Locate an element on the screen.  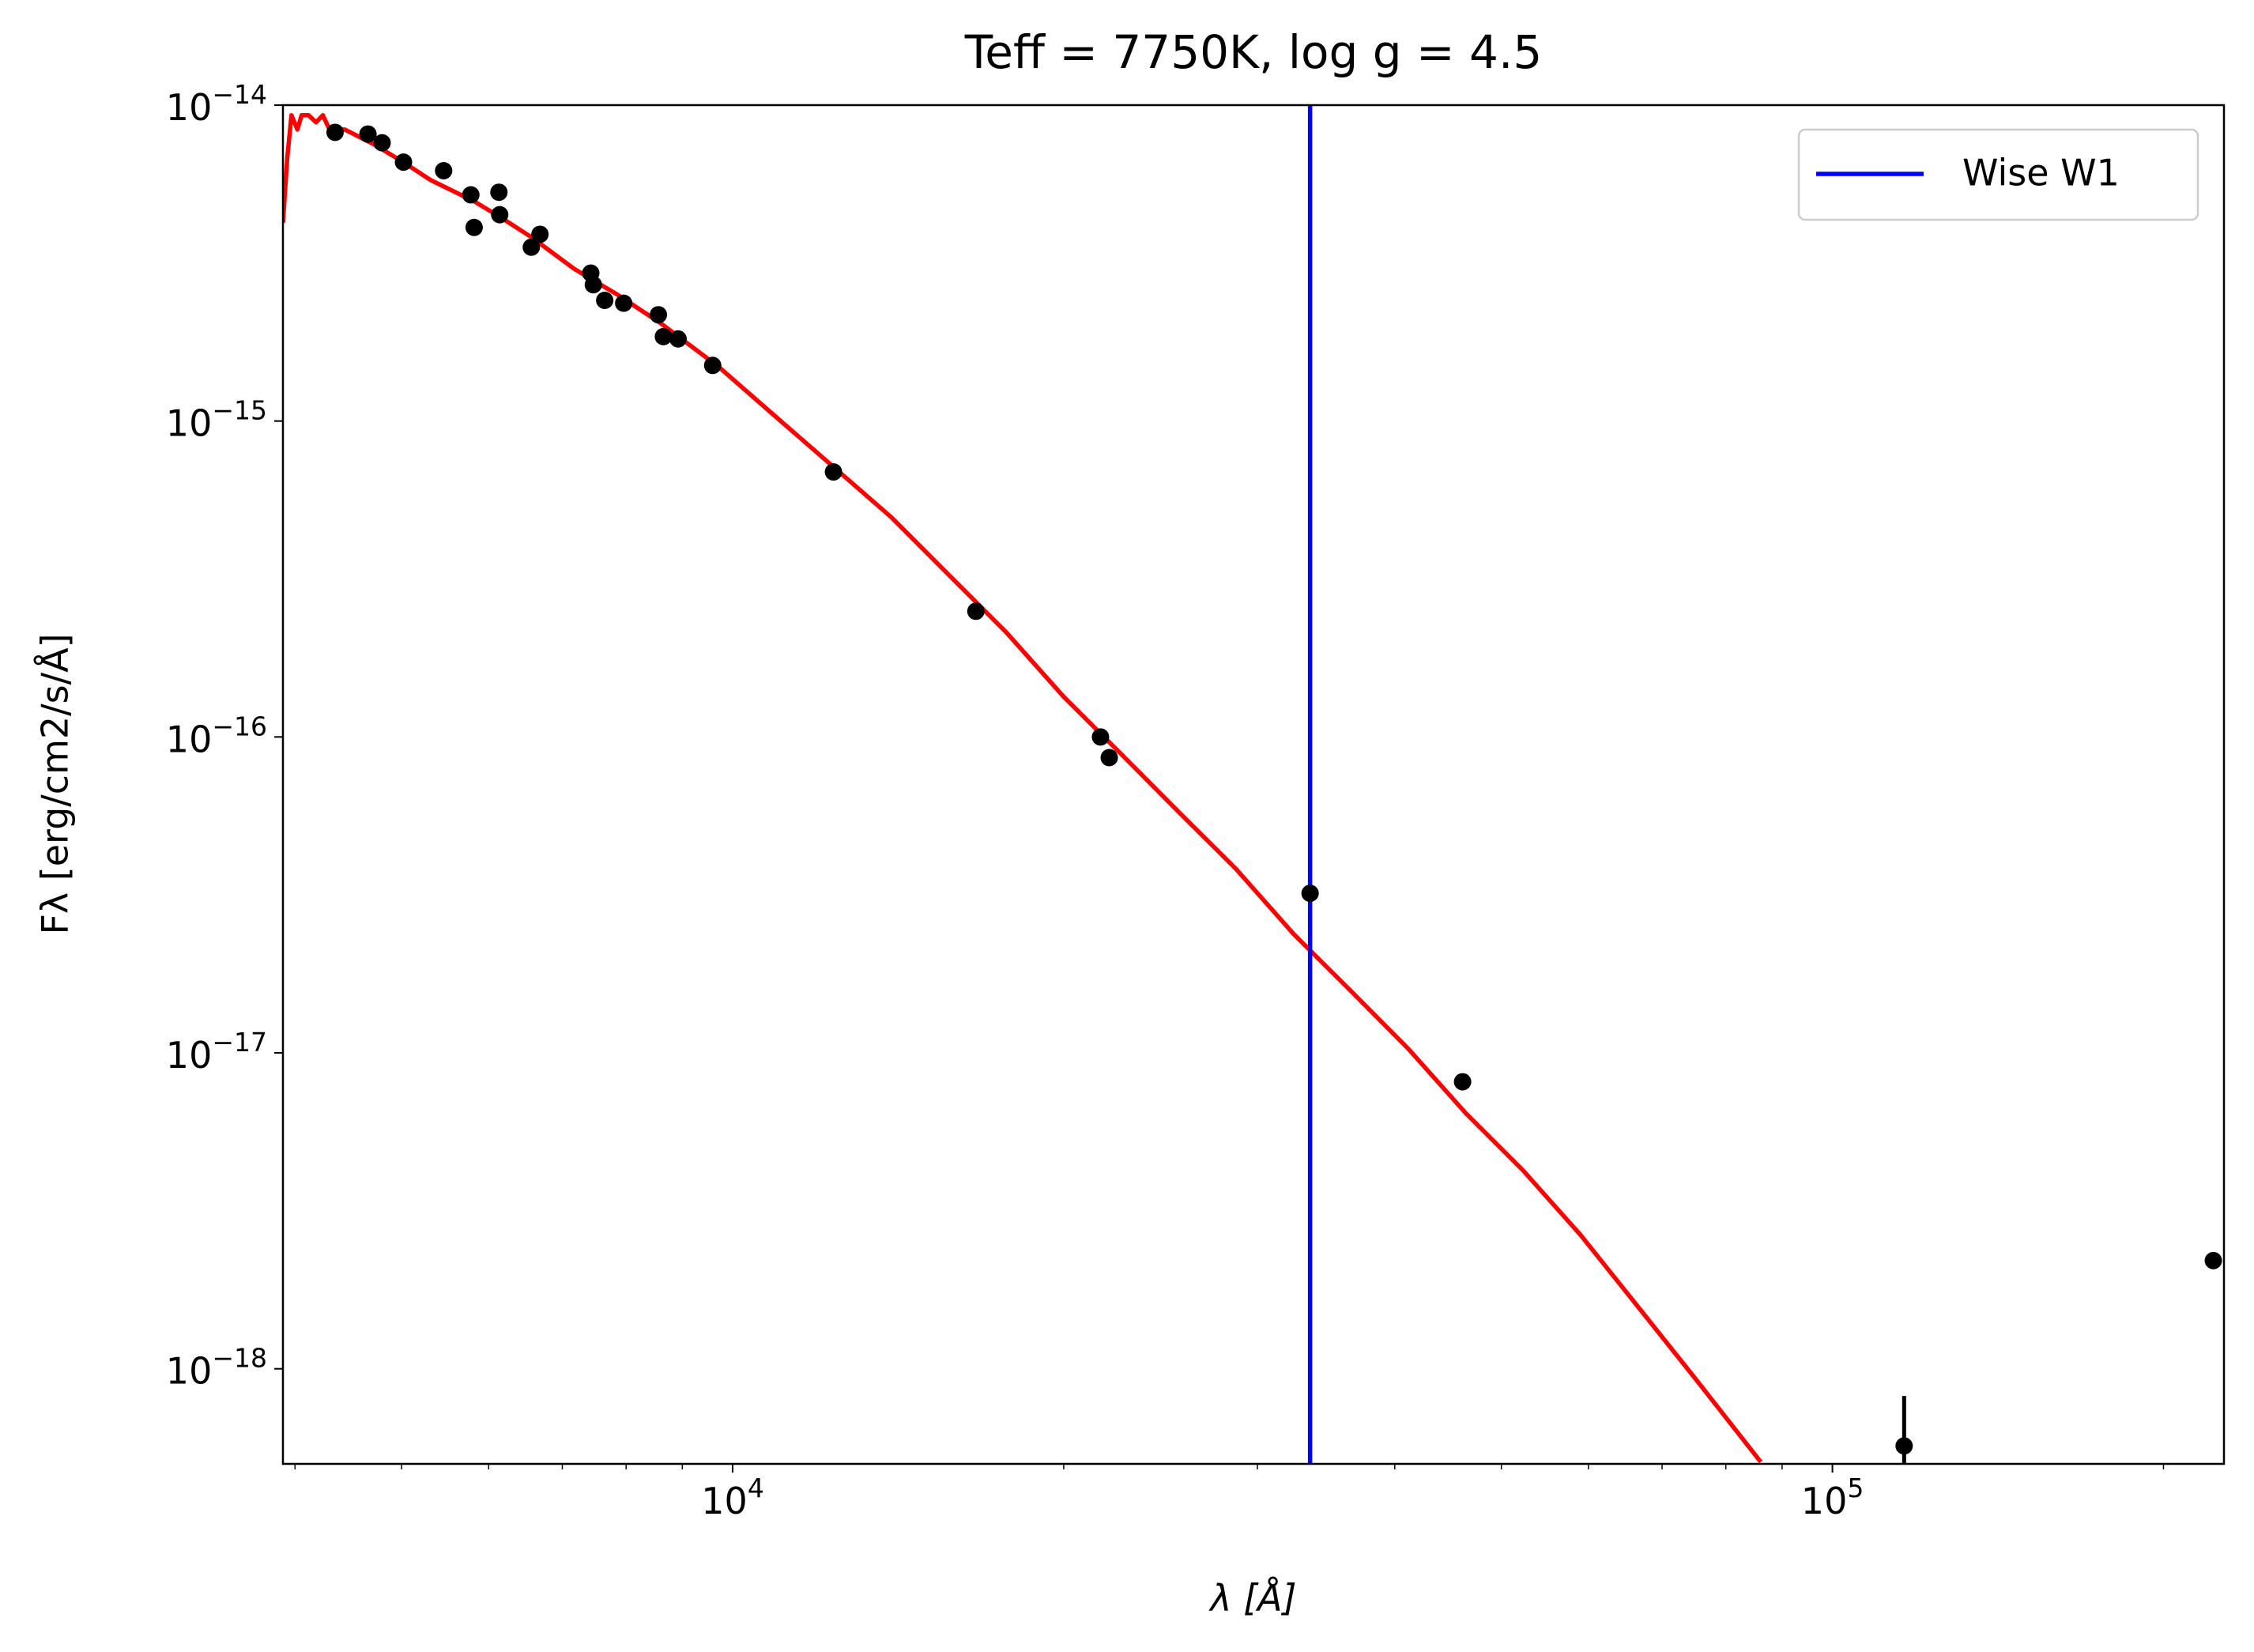
legend-label: Wise W1 is located at coordinates (2041, 173).